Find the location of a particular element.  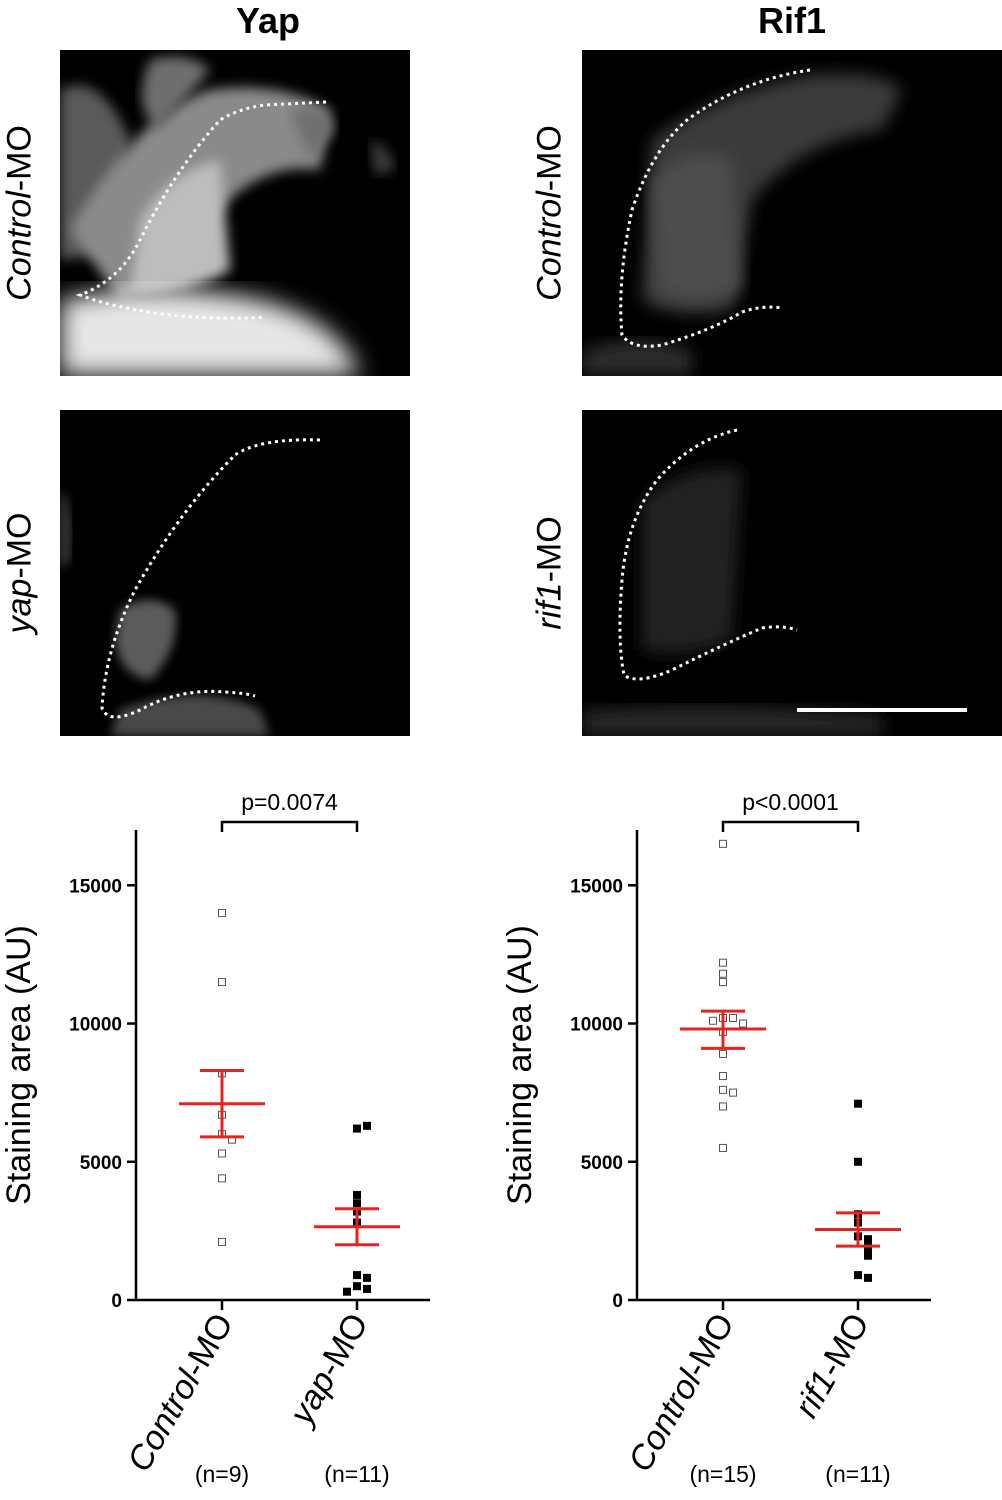

rif1-mo-row-label: rif1-MO is located at coordinates (549, 573).